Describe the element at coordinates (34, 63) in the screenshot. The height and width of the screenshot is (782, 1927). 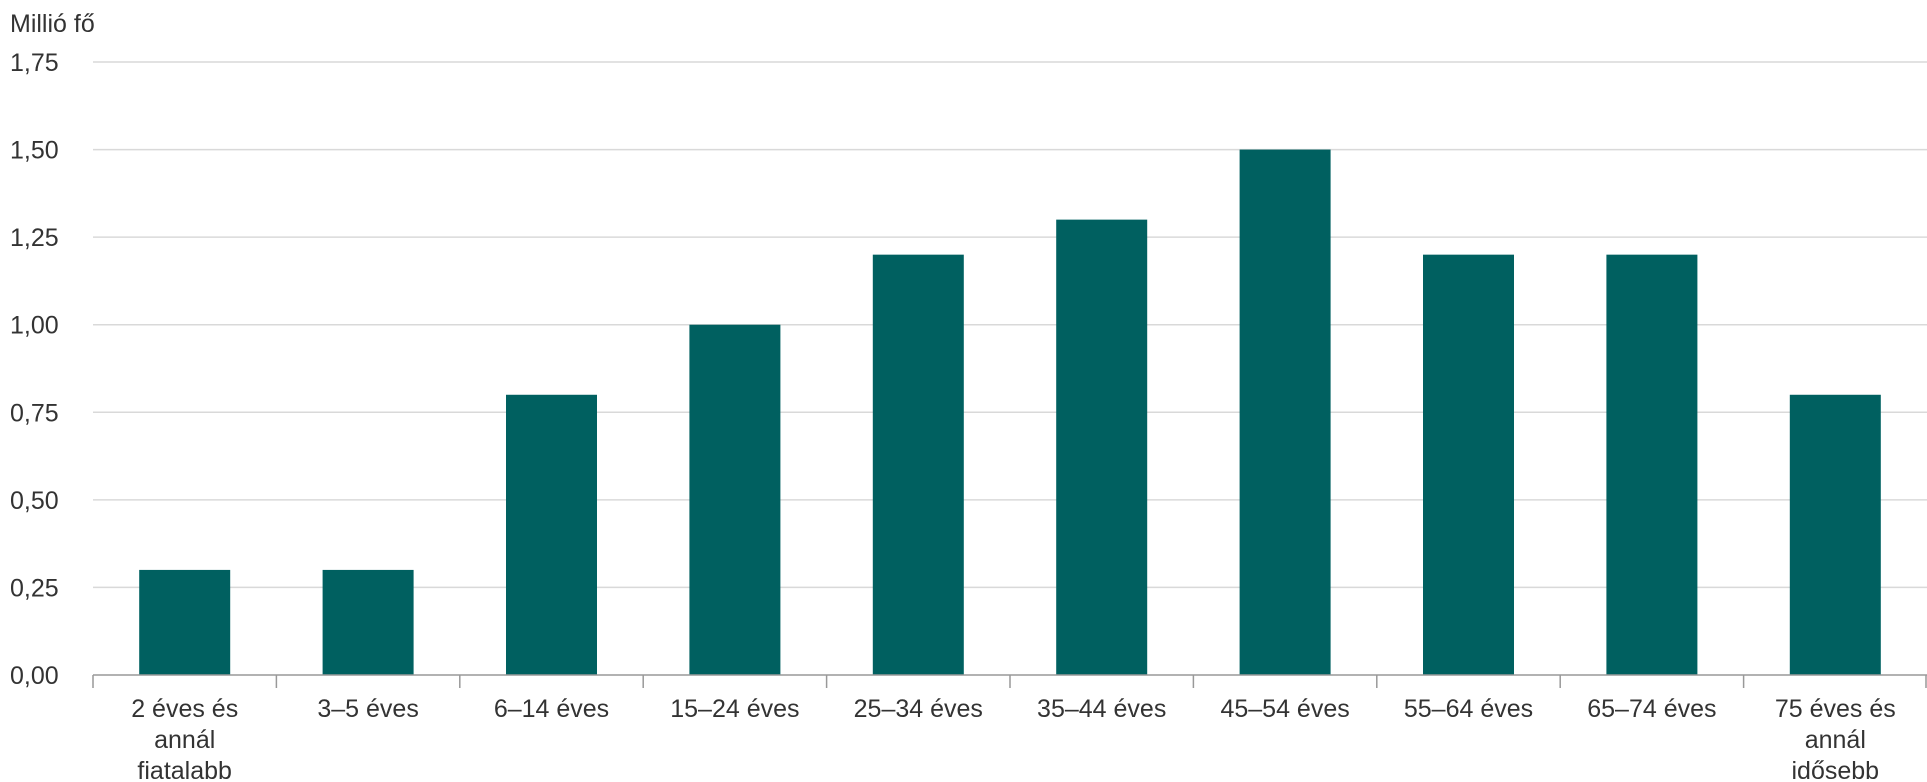
I see `y-tick-label: 1,75` at that location.